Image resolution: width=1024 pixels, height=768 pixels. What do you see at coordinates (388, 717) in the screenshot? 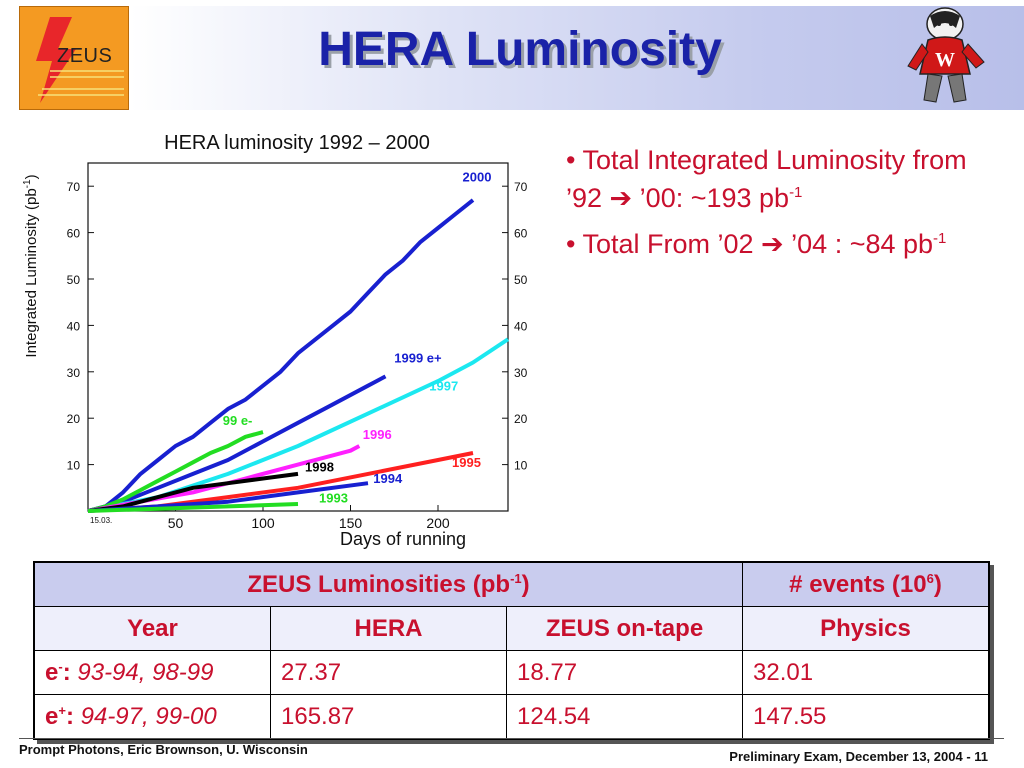
I see `cell-hera: 165.87` at bounding box center [388, 717].